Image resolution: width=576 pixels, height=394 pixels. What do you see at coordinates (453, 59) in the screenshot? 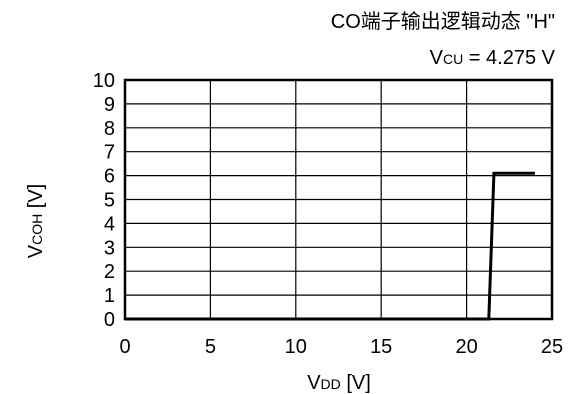
I see `subtitle-subscript: CU` at bounding box center [453, 59].